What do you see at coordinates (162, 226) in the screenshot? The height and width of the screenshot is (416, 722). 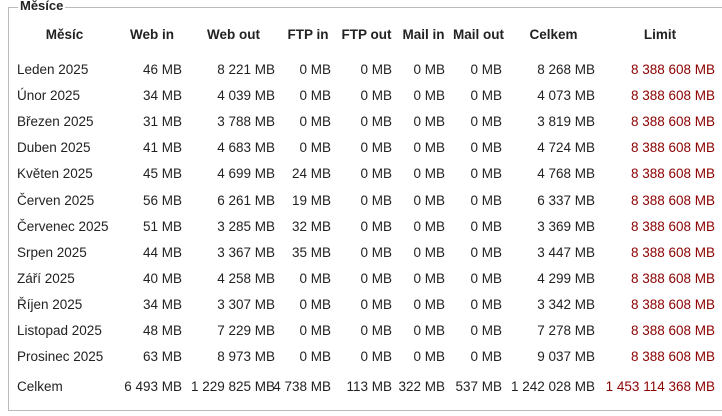 I see `table-cell: 51 MB` at bounding box center [162, 226].